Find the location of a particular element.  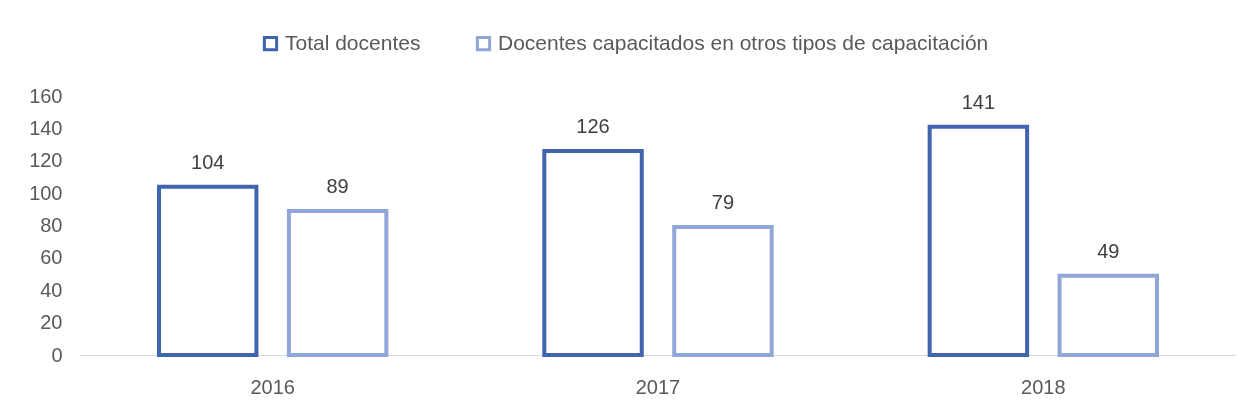

y-tick-label: 140 is located at coordinates (46, 127).